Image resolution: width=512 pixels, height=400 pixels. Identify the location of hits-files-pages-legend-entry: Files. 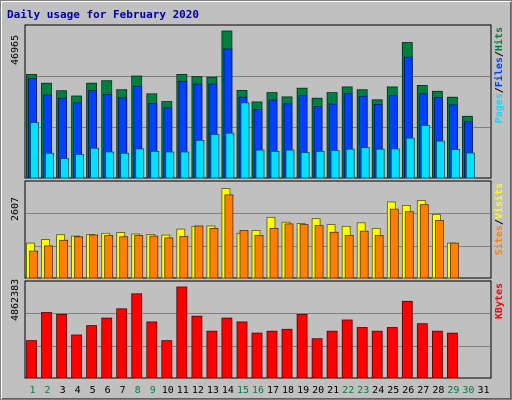
(499, 72).